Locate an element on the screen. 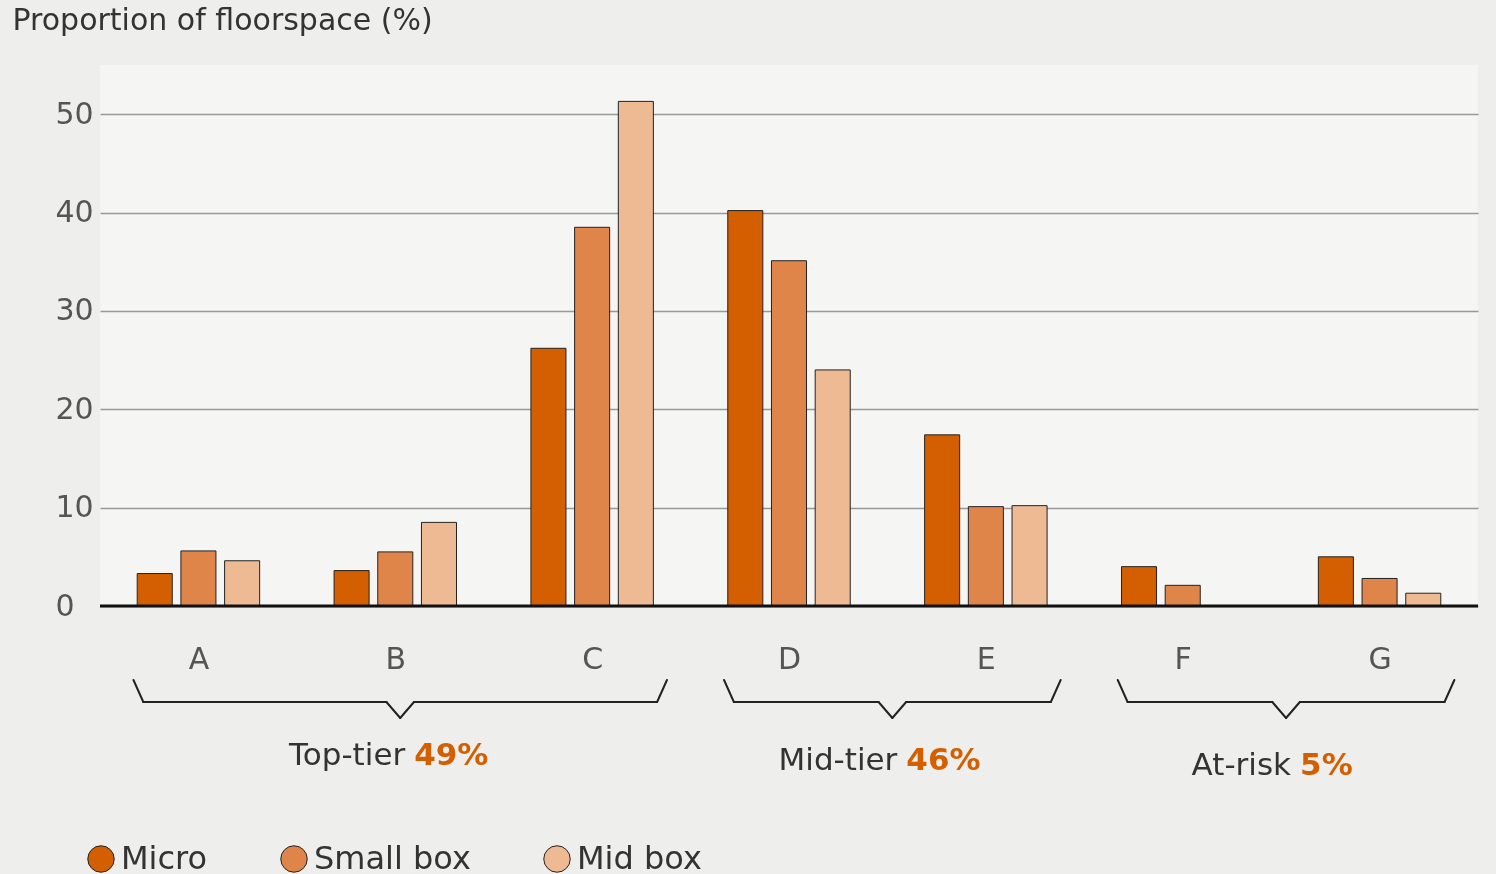 The image size is (1496, 874). y-axis-title: Proportion of floorspace (%) is located at coordinates (222, 19).